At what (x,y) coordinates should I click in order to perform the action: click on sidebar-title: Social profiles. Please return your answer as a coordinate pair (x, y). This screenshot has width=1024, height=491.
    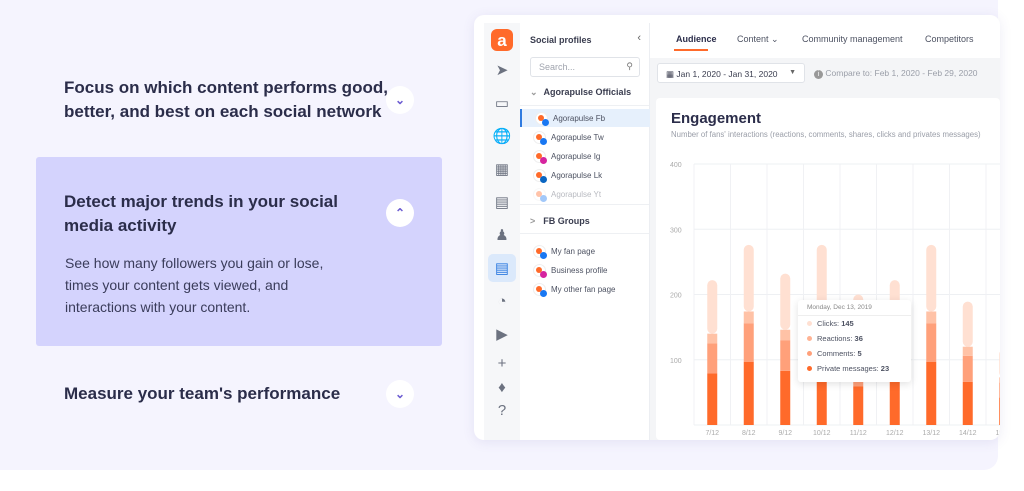
    Looking at the image, I should click on (561, 40).